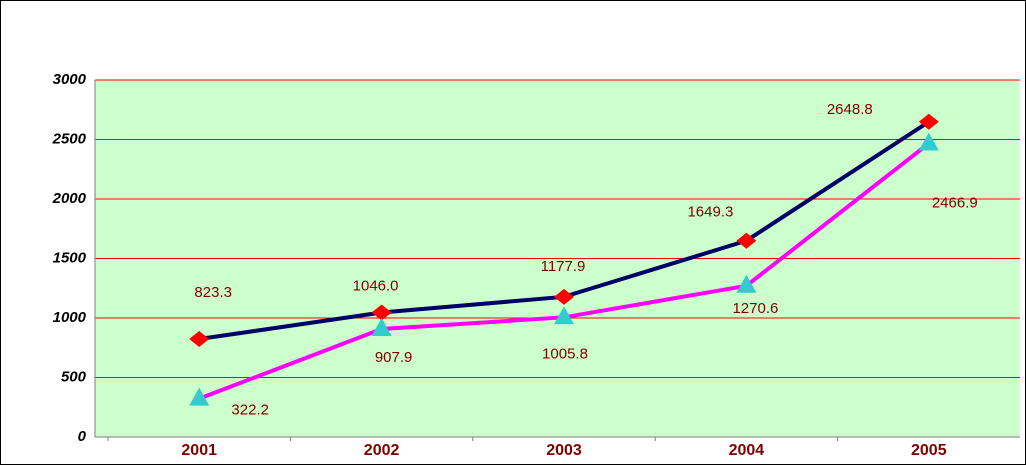  Describe the element at coordinates (929, 450) in the screenshot. I see `x-tick-label: 2005` at that location.